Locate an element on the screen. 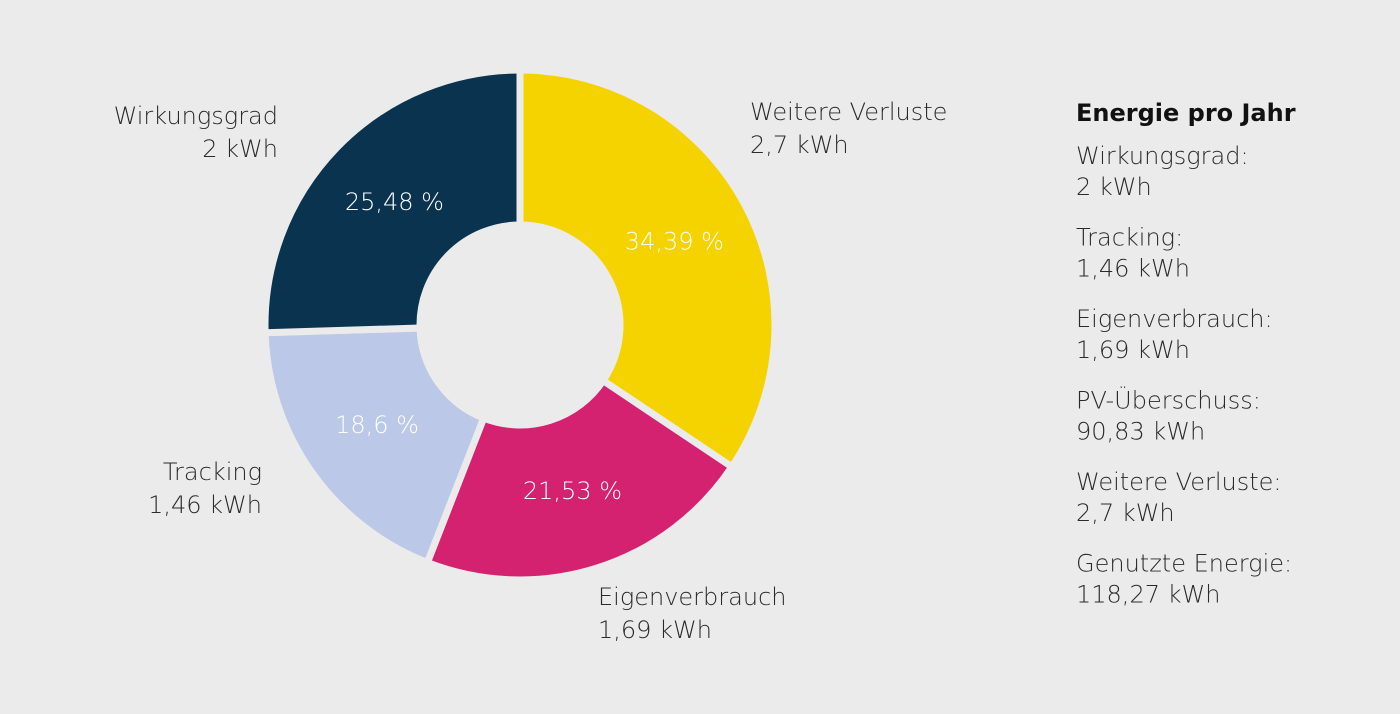  summary-value: 1,46 kWh is located at coordinates (1133, 269).